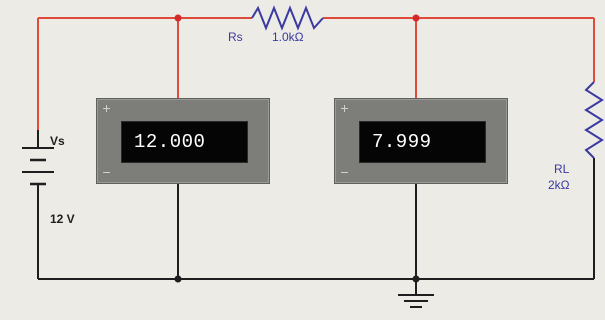  What do you see at coordinates (38, 166) in the screenshot?
I see `battery-icon` at bounding box center [38, 166].